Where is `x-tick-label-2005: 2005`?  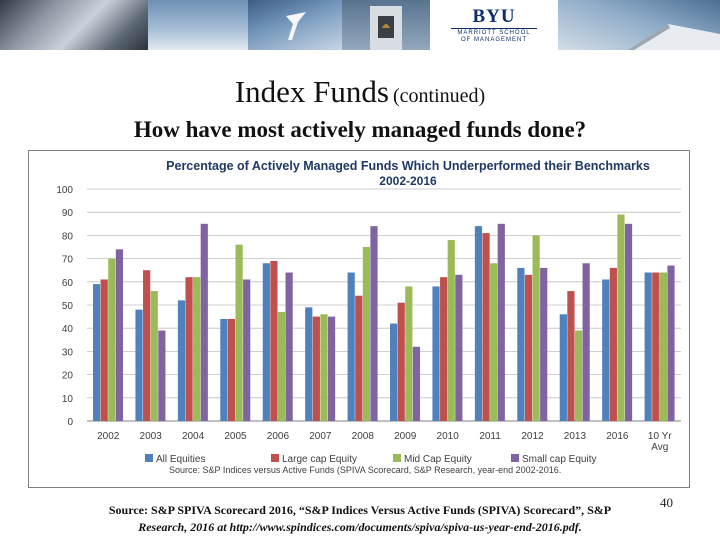
x-tick-label-2005: 2005 is located at coordinates (235, 436).